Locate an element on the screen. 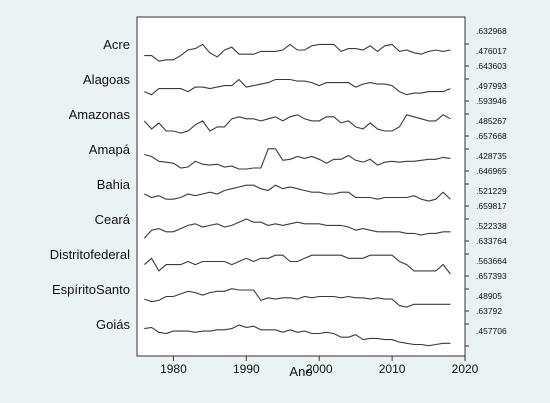  y-tick-label-min: .563664 is located at coordinates (491, 261).